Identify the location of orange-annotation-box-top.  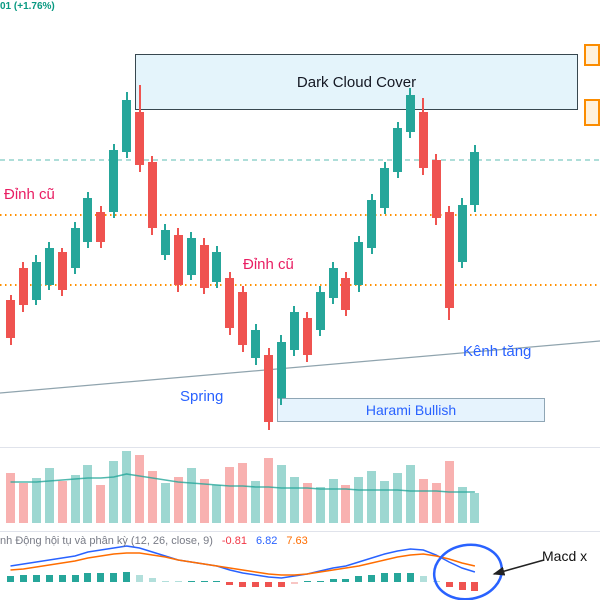
(592, 55).